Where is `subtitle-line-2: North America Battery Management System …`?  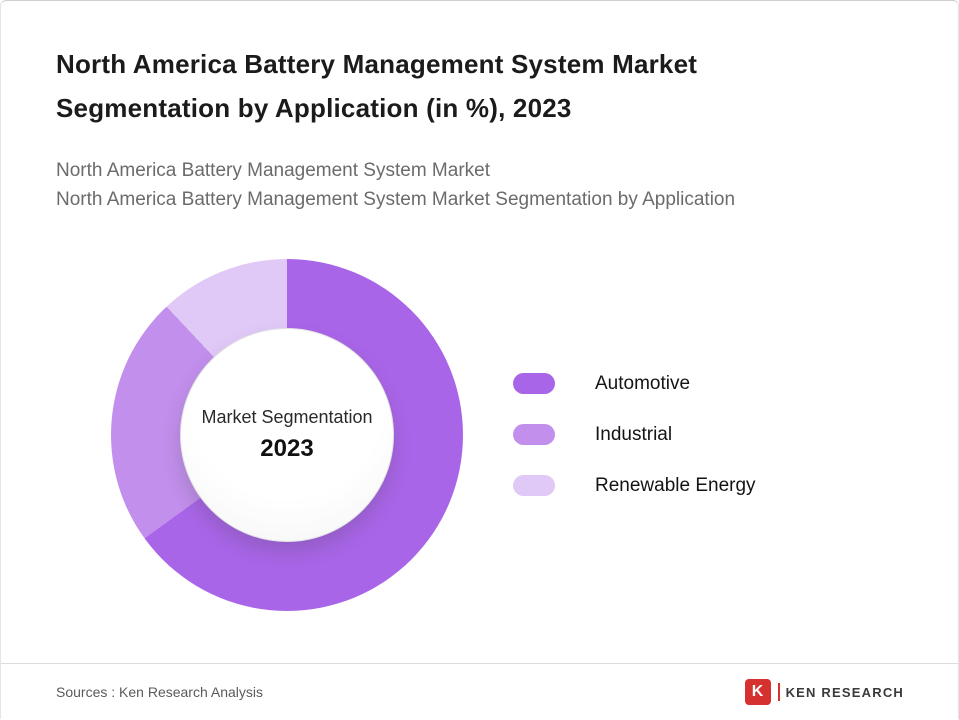 subtitle-line-2: North America Battery Management System … is located at coordinates (396, 200).